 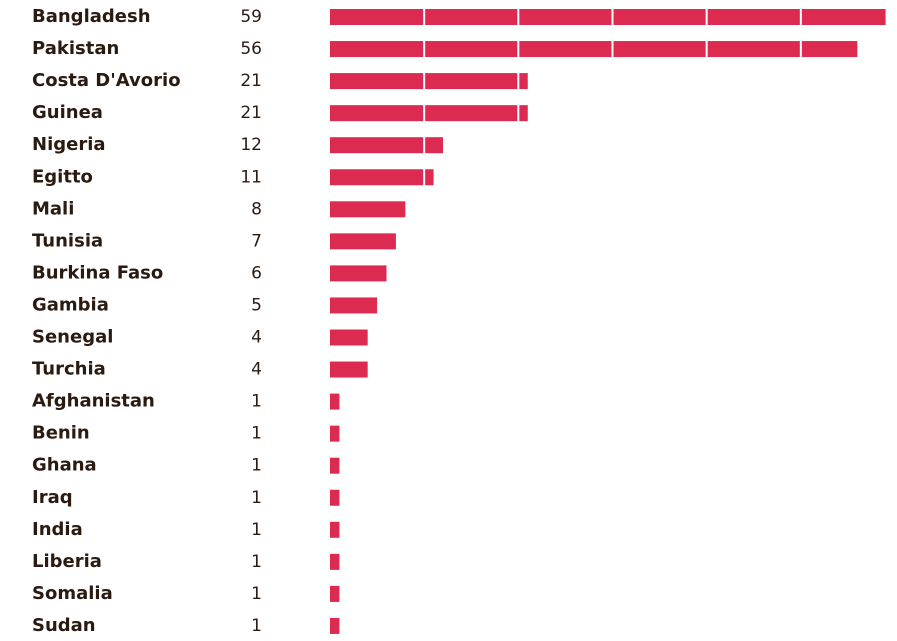 What do you see at coordinates (53, 208) in the screenshot?
I see `category-label: Mali` at bounding box center [53, 208].